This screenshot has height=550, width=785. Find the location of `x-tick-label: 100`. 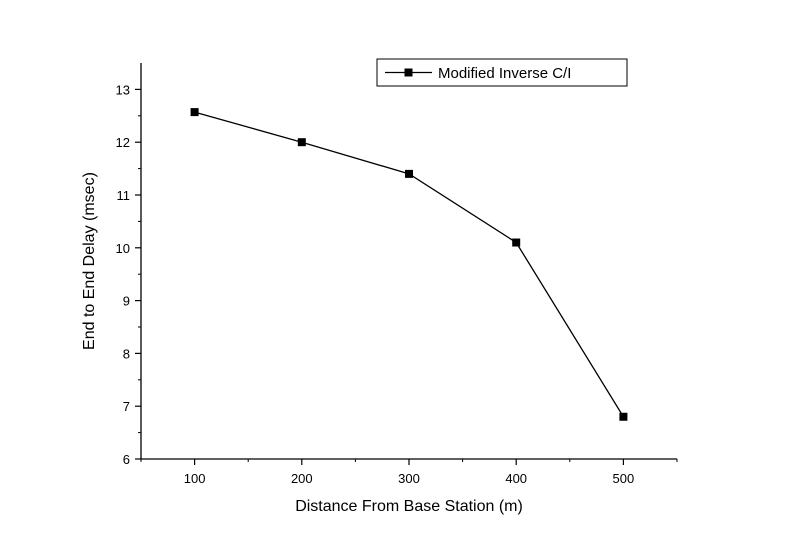

x-tick-label: 100 is located at coordinates (195, 478).